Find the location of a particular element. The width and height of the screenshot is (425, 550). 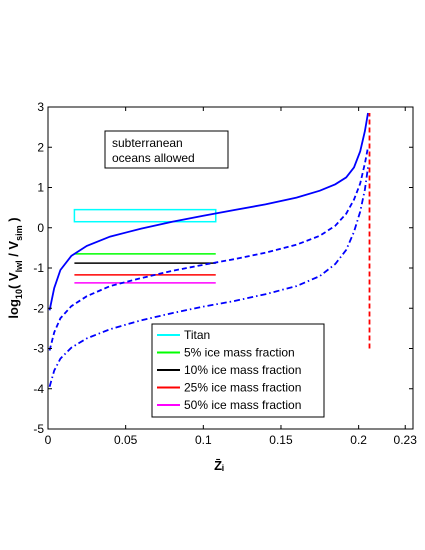

legend-label-3: 10% ice mass fraction is located at coordinates (242, 370).